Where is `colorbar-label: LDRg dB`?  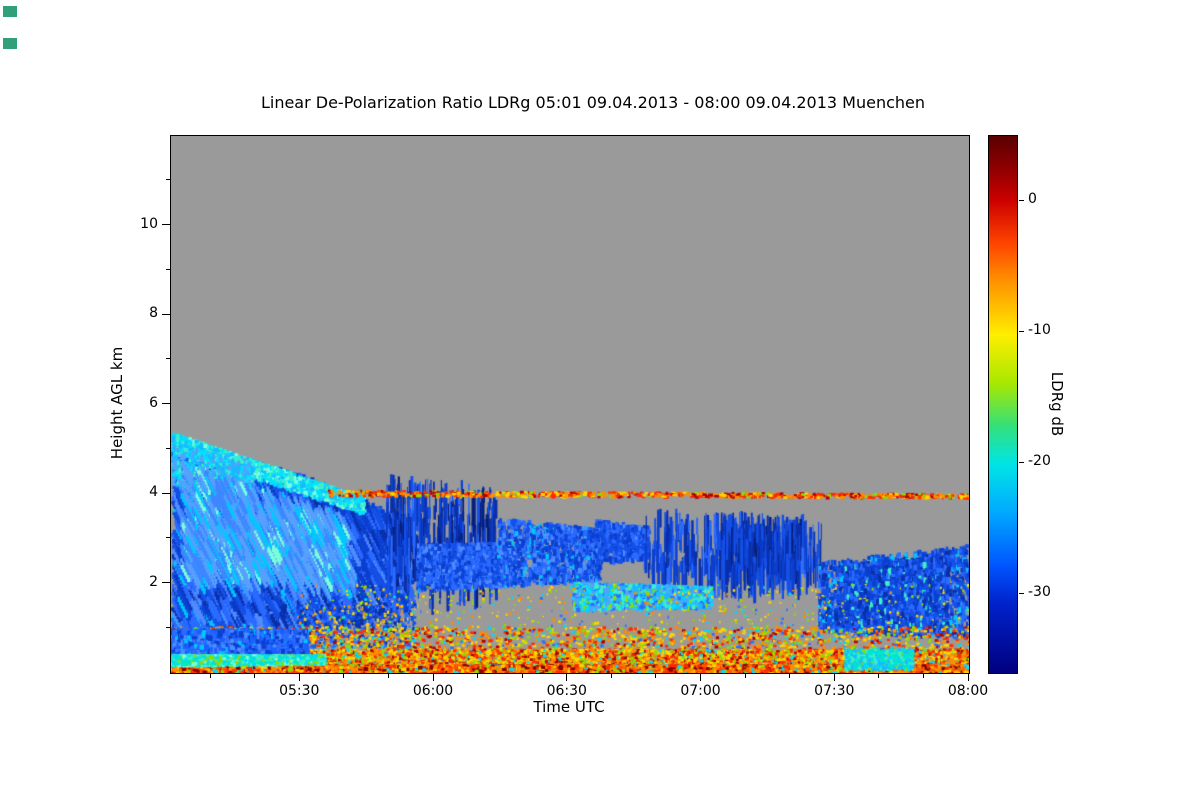
colorbar-label: LDRg dB is located at coordinates (1057, 404).